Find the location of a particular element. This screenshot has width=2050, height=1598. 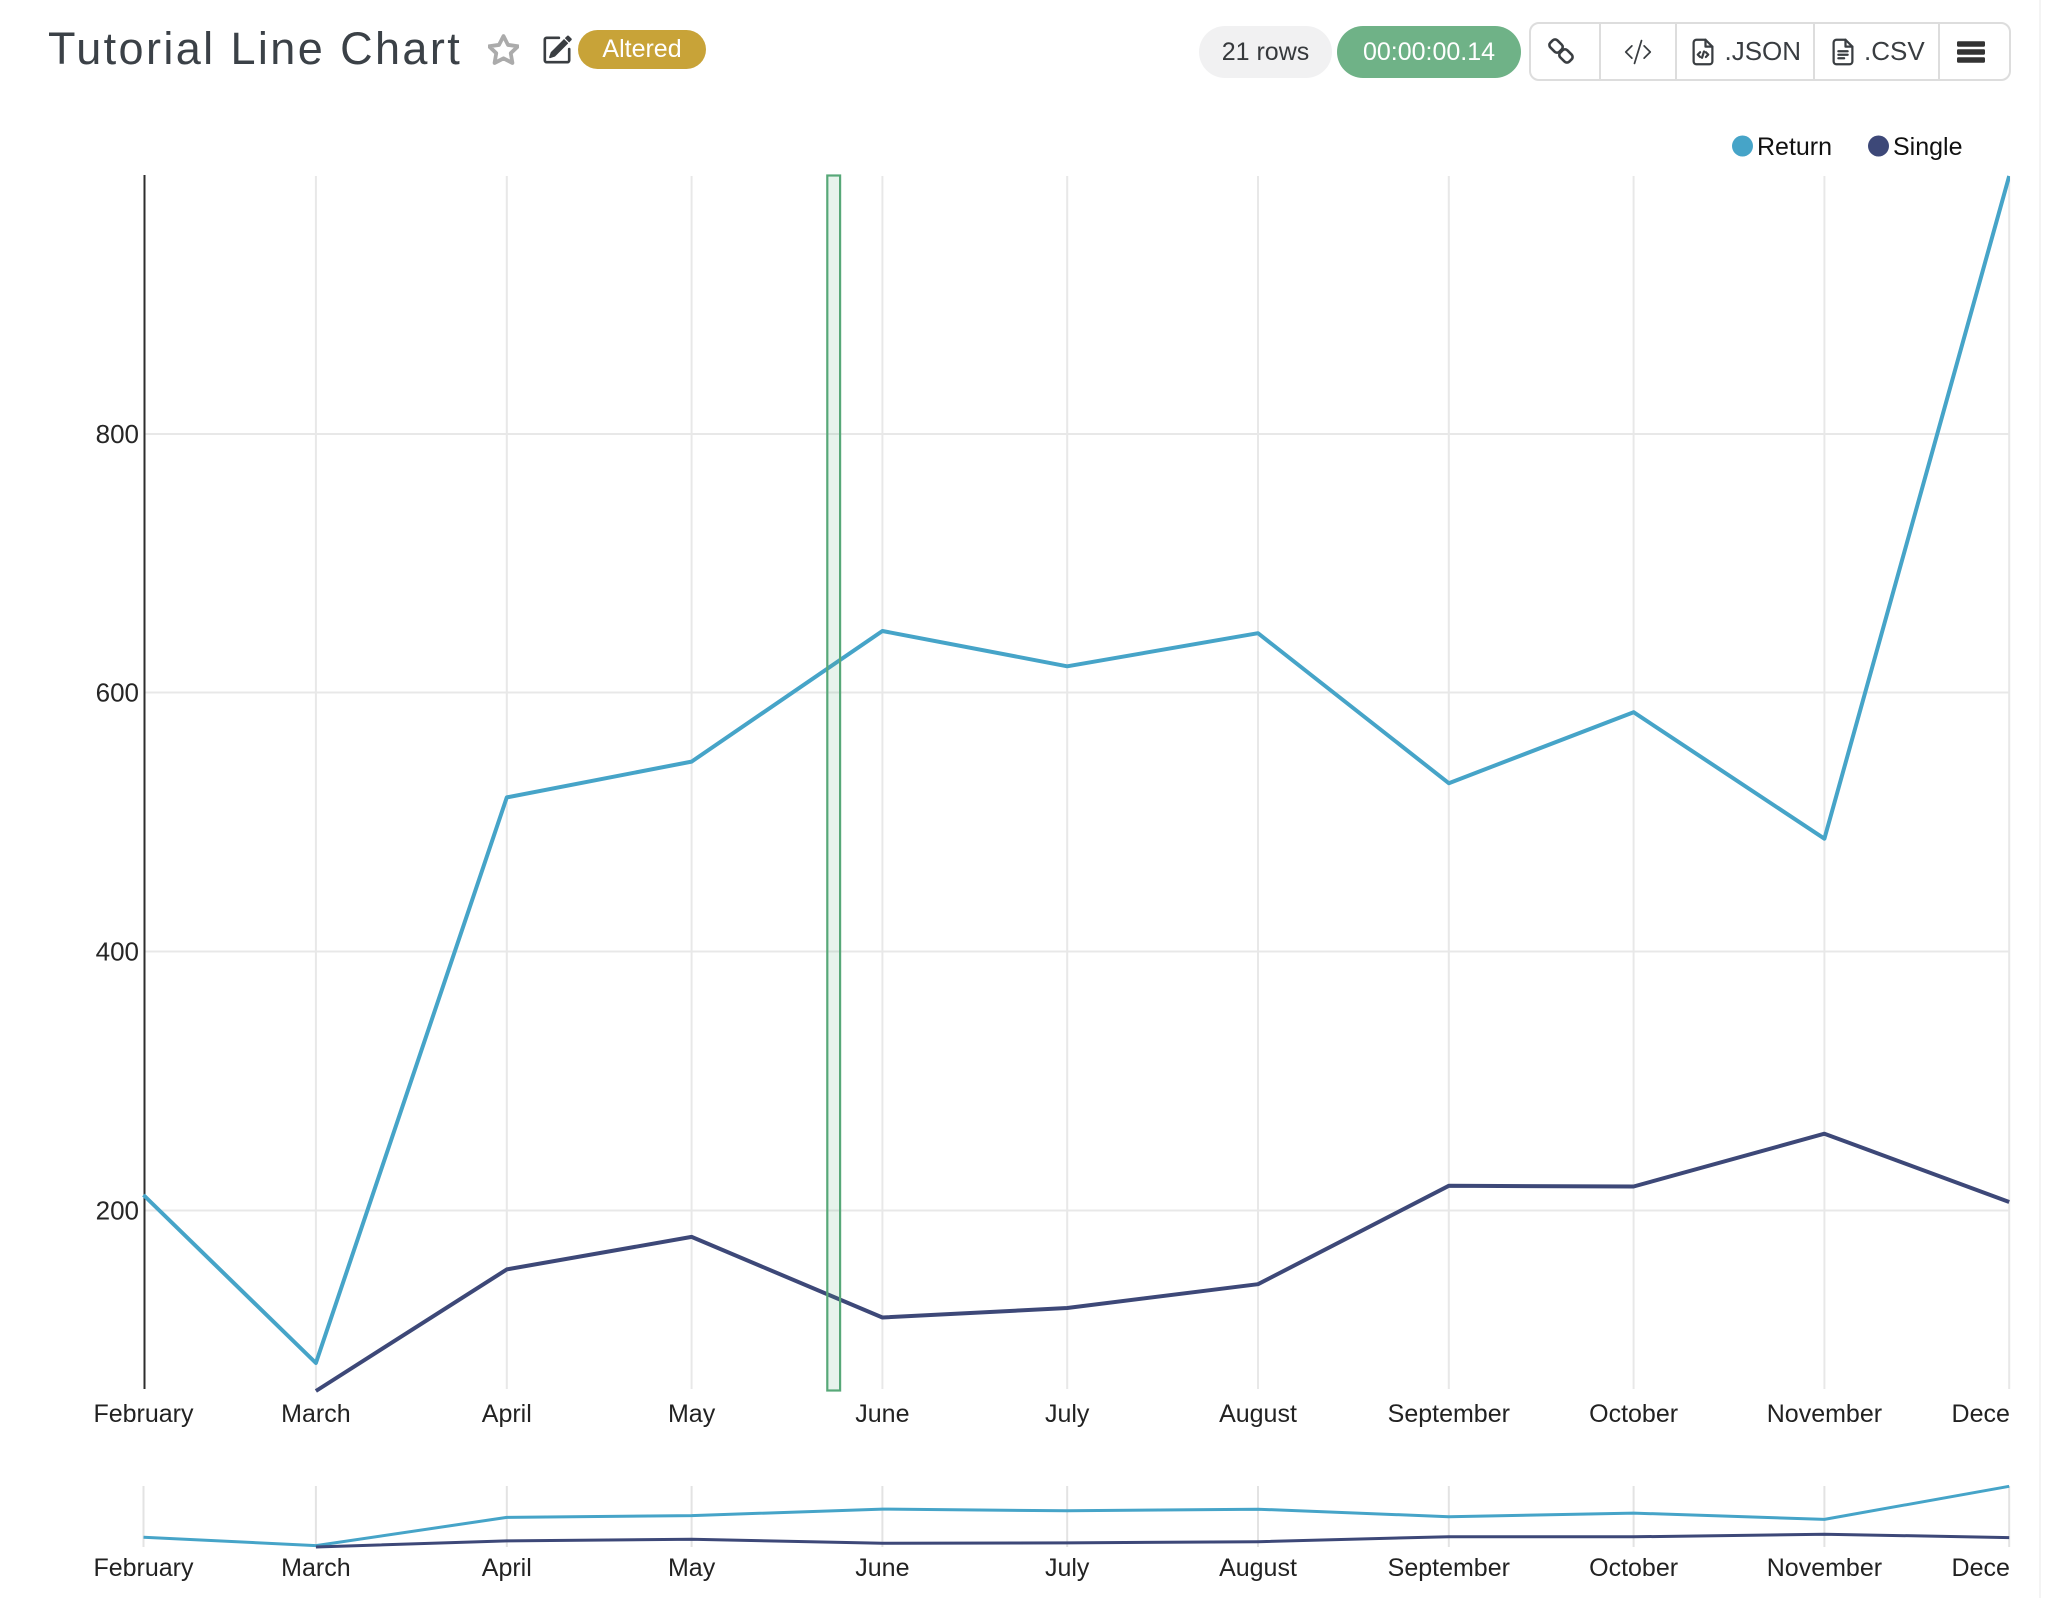

svg-text: Return is located at coordinates (1794, 147).